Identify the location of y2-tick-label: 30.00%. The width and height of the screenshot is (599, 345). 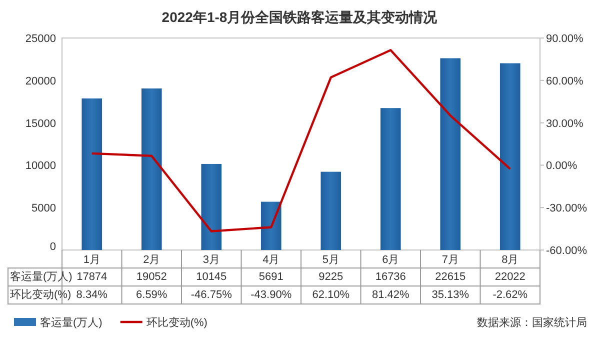
(565, 124).